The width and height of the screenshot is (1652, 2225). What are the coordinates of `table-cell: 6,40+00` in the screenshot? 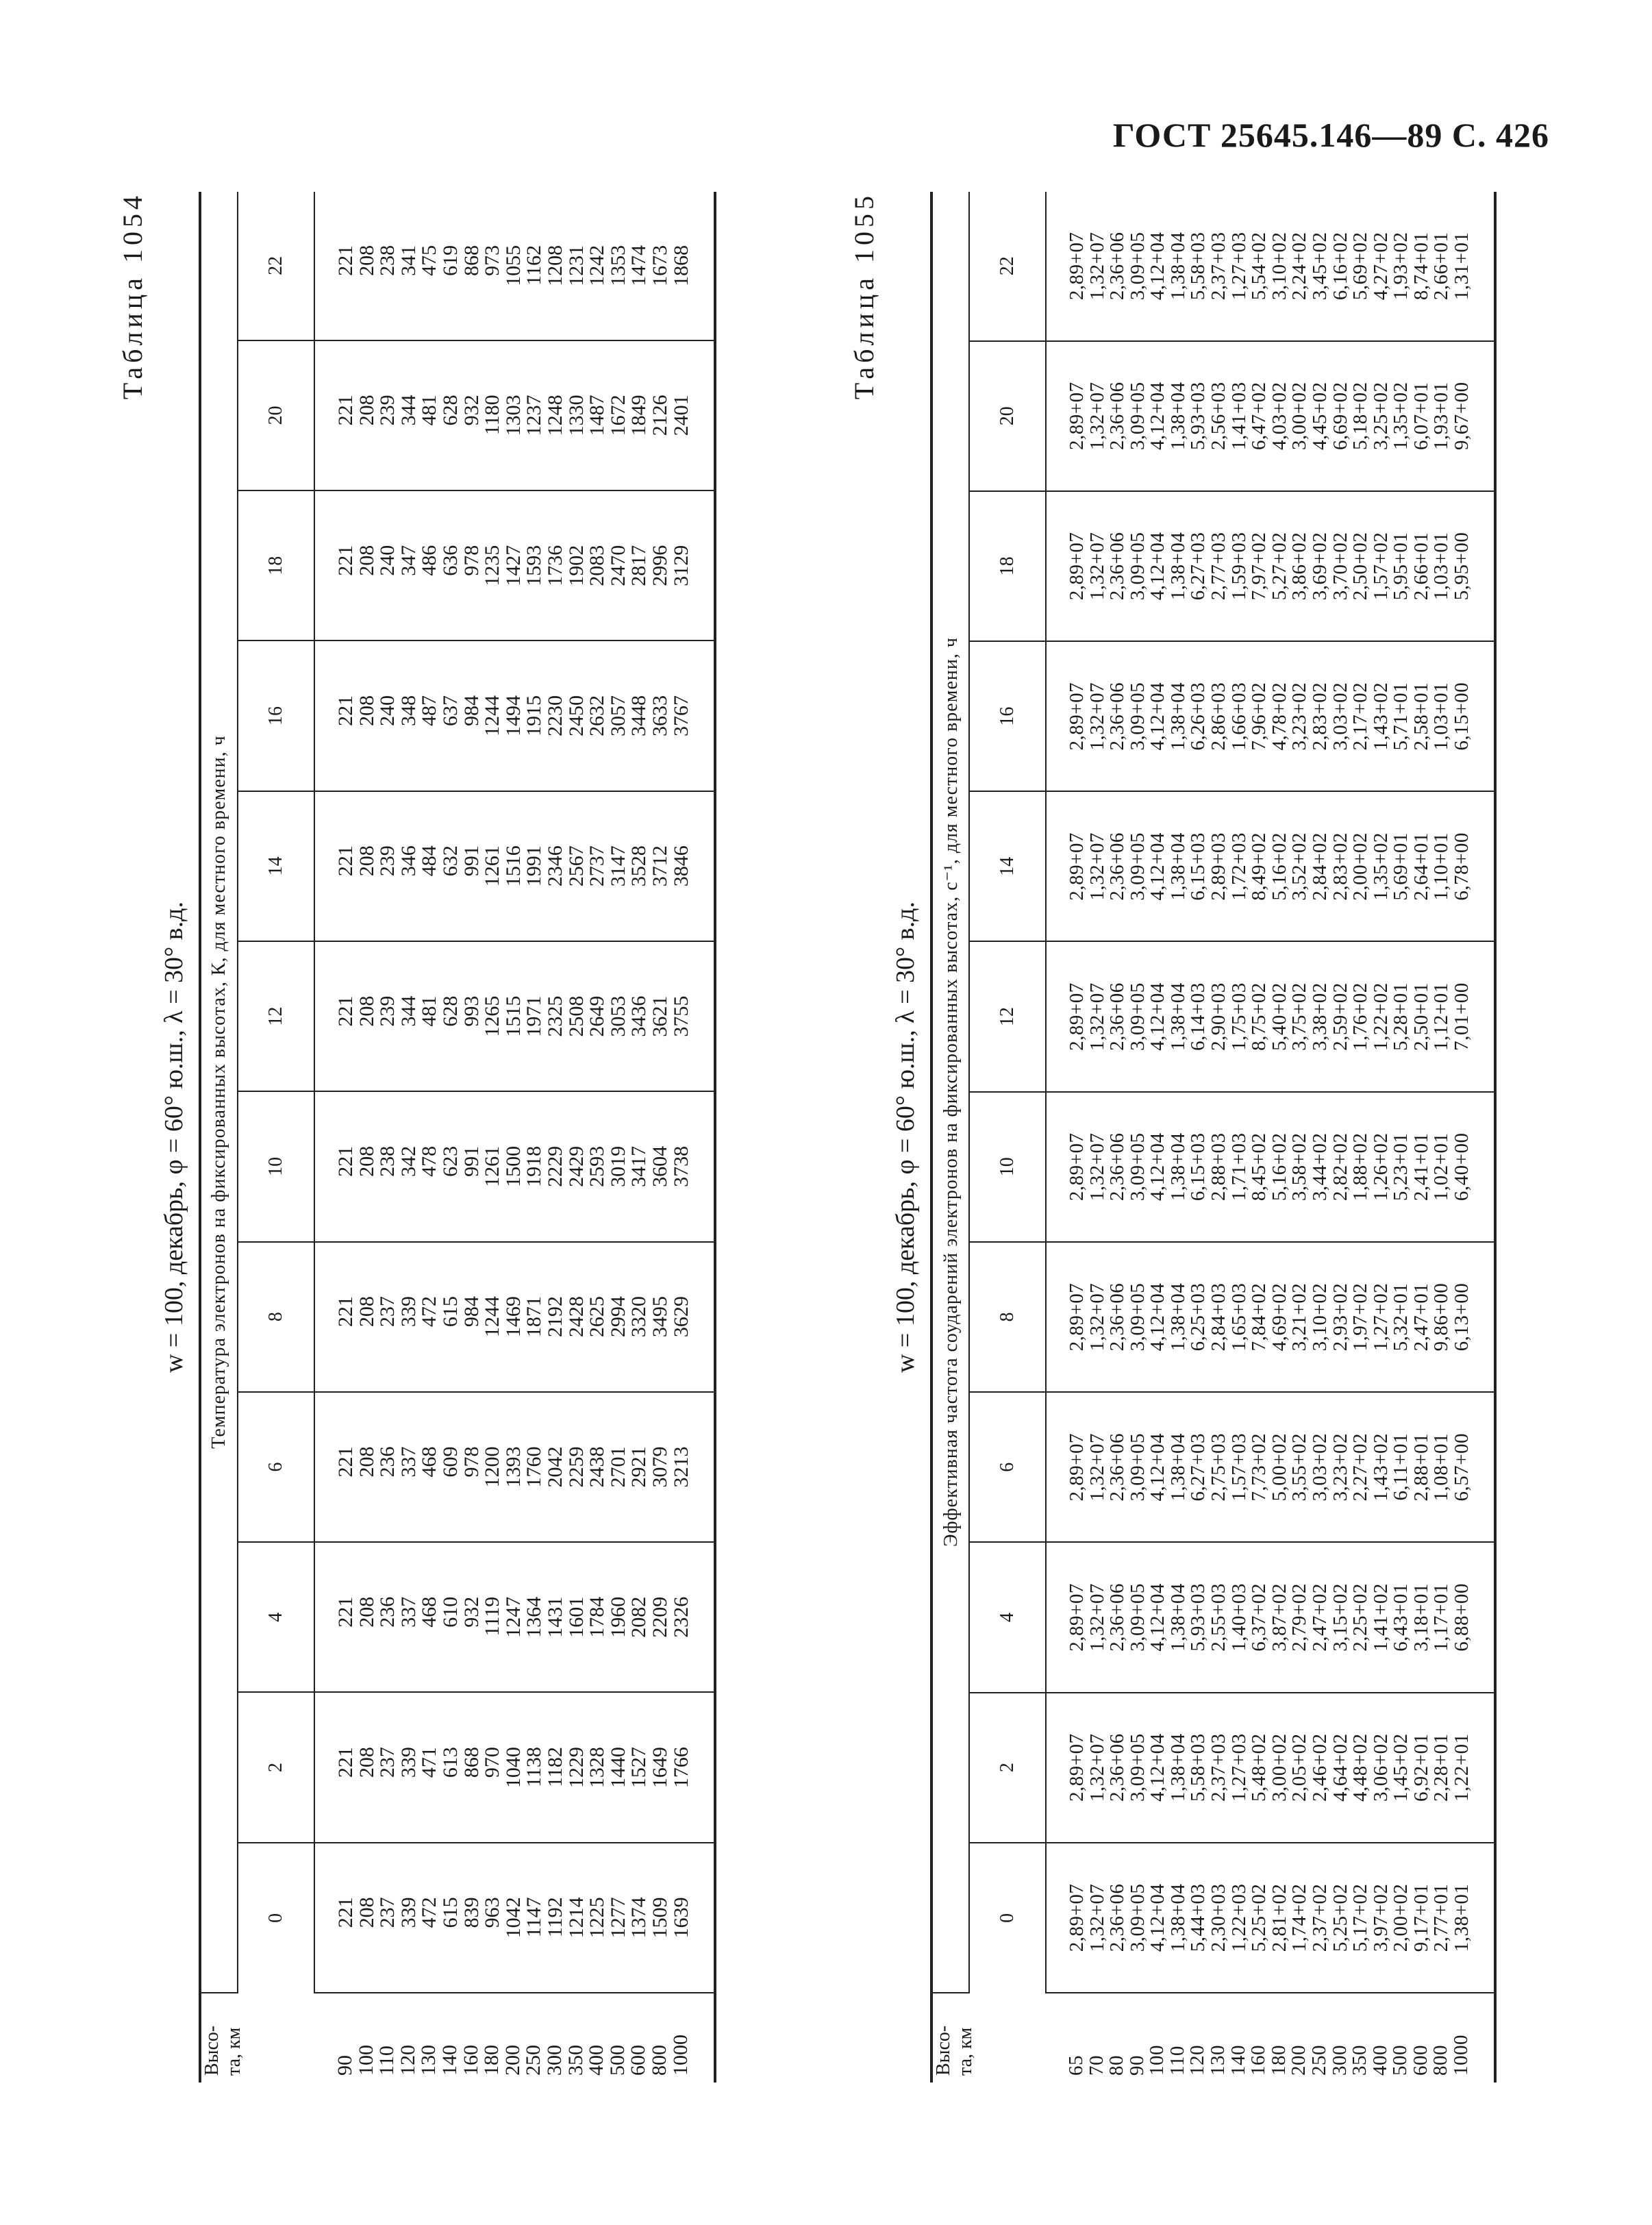 It's located at (1461, 1167).